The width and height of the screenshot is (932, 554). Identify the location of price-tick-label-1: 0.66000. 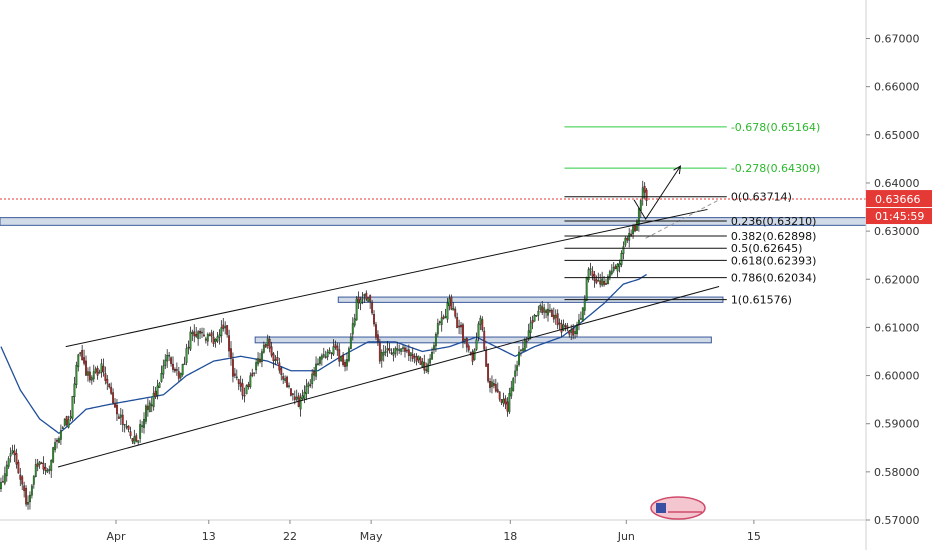
(897, 87).